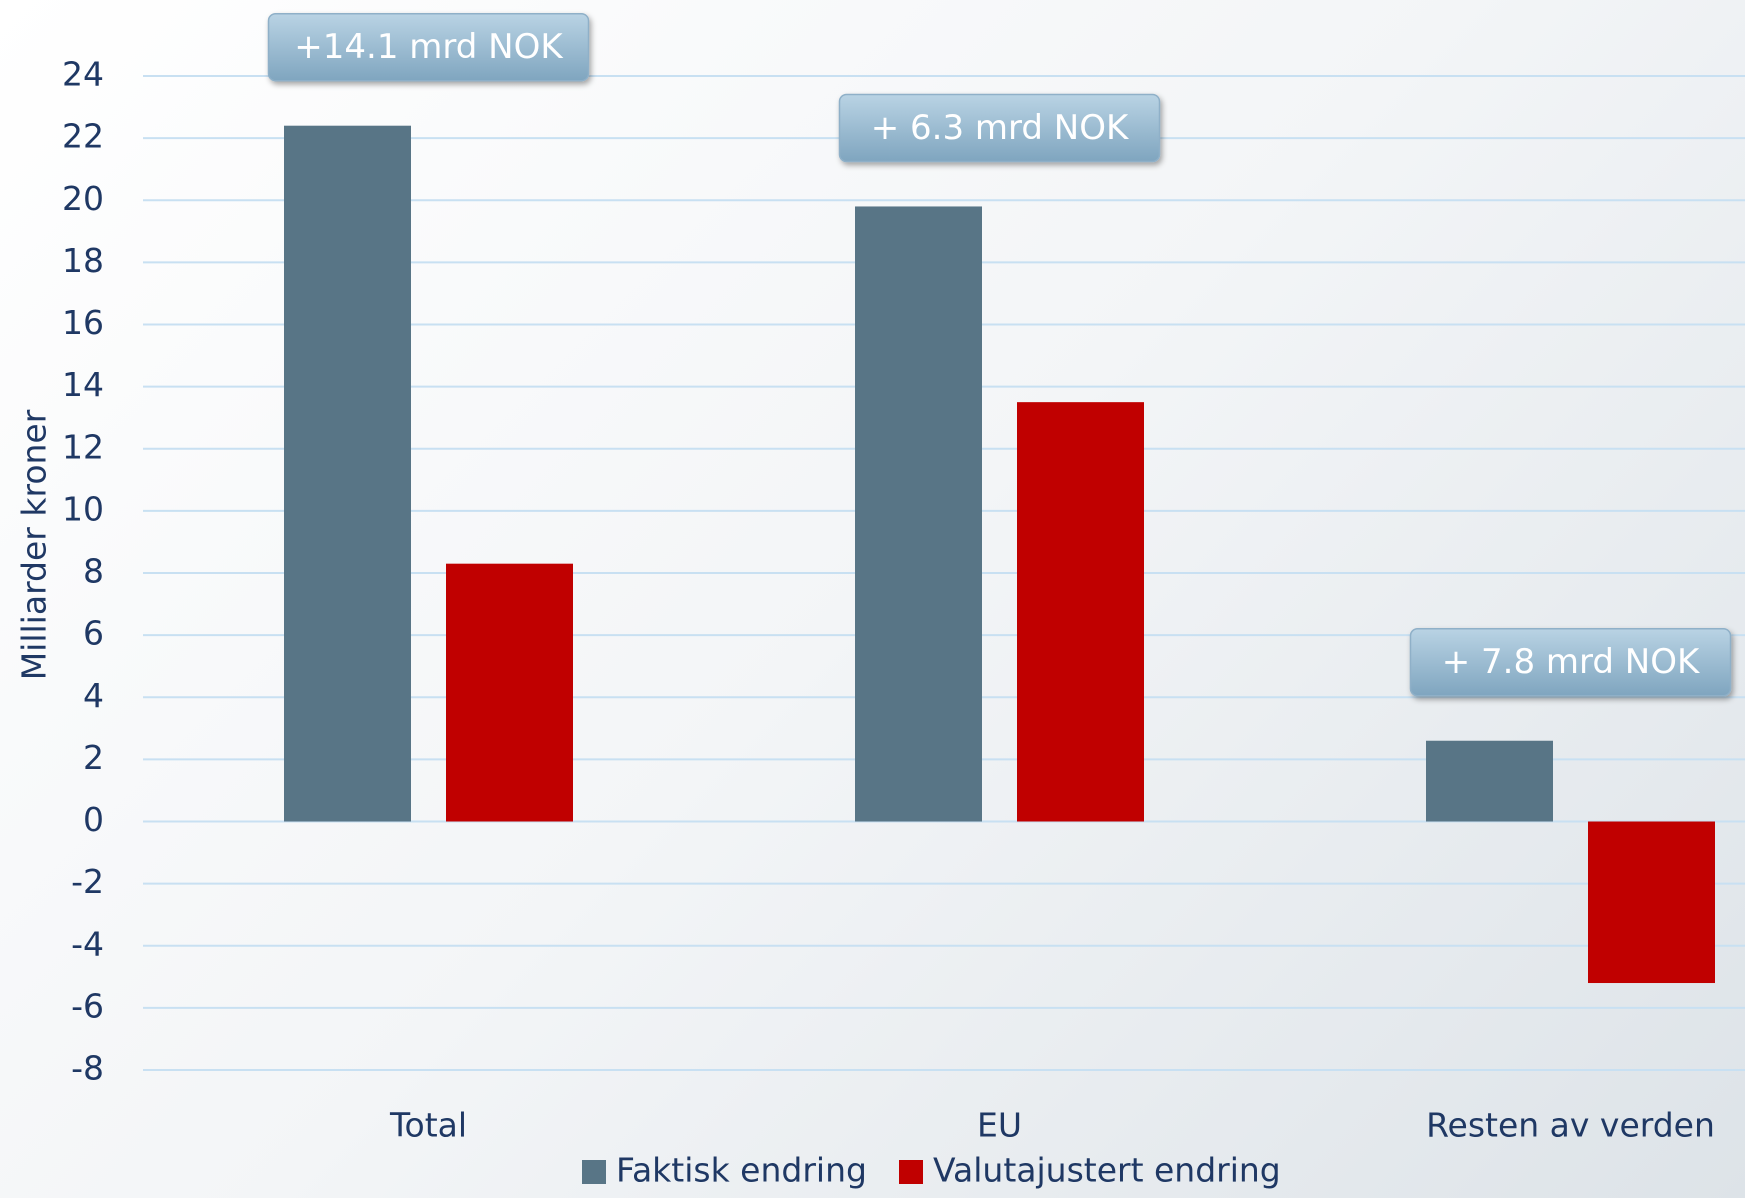  I want to click on y-tick-label: 4, so click(93, 695).